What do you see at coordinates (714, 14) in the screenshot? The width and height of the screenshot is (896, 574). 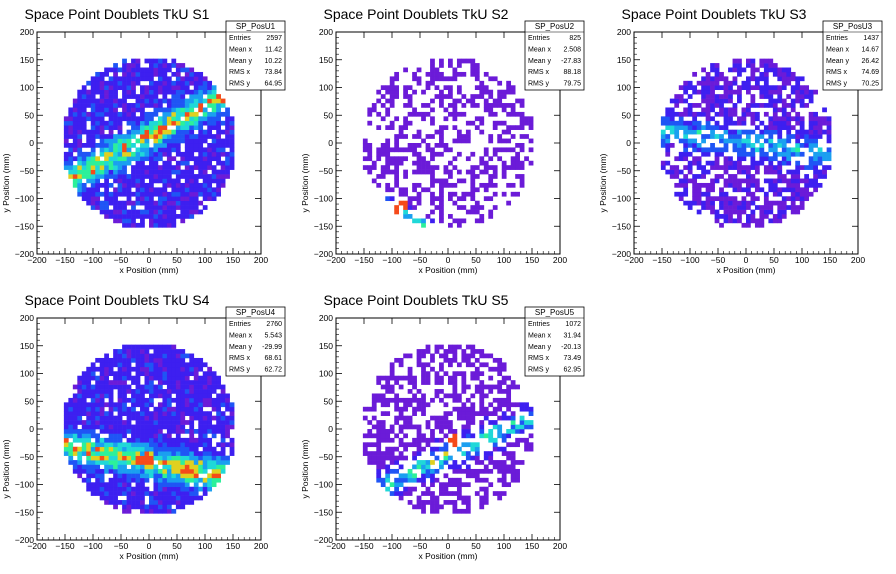 I see `chart-title: Space Point Doublets TkU S3` at bounding box center [714, 14].